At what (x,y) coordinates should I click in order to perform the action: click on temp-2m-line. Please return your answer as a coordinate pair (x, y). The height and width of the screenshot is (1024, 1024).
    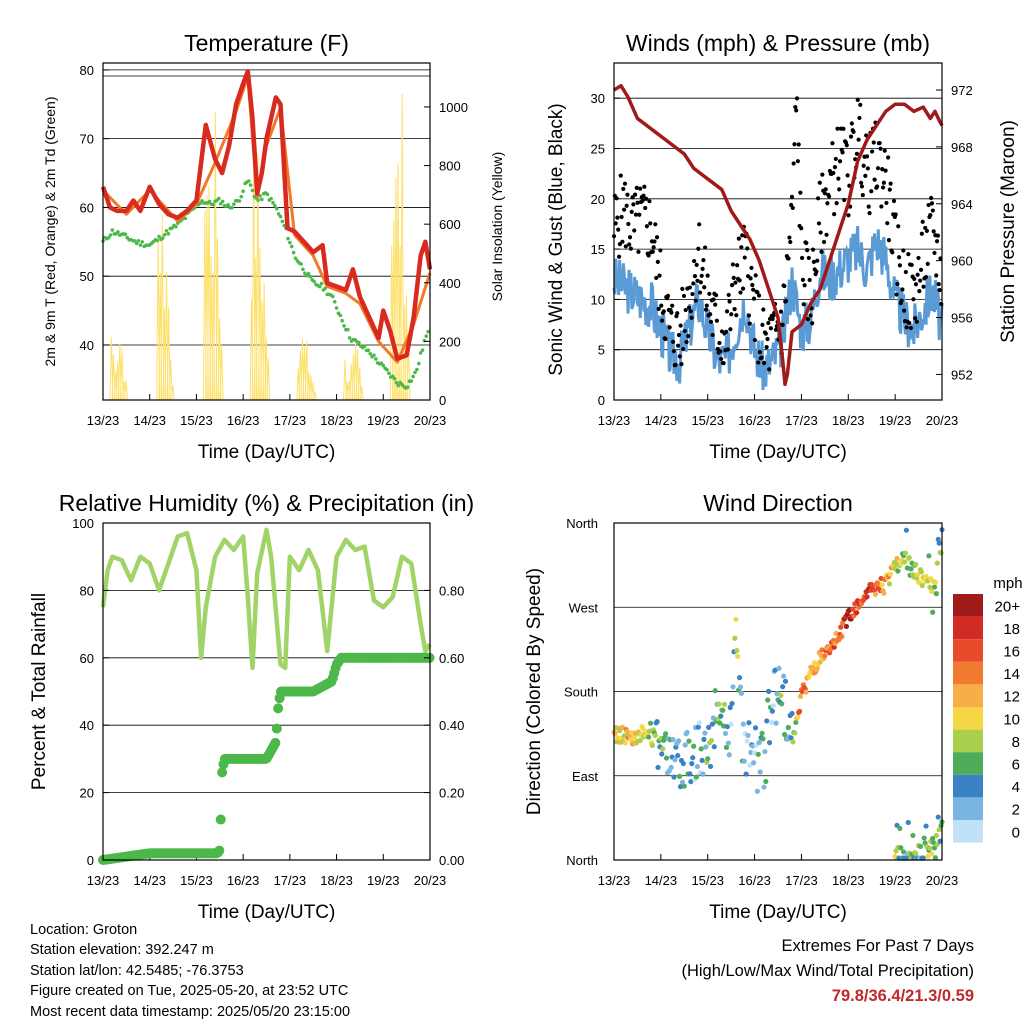
    Looking at the image, I should click on (266, 215).